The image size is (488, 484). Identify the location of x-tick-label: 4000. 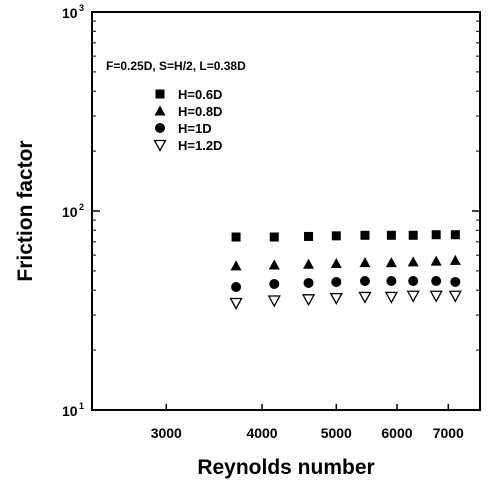
(261, 433).